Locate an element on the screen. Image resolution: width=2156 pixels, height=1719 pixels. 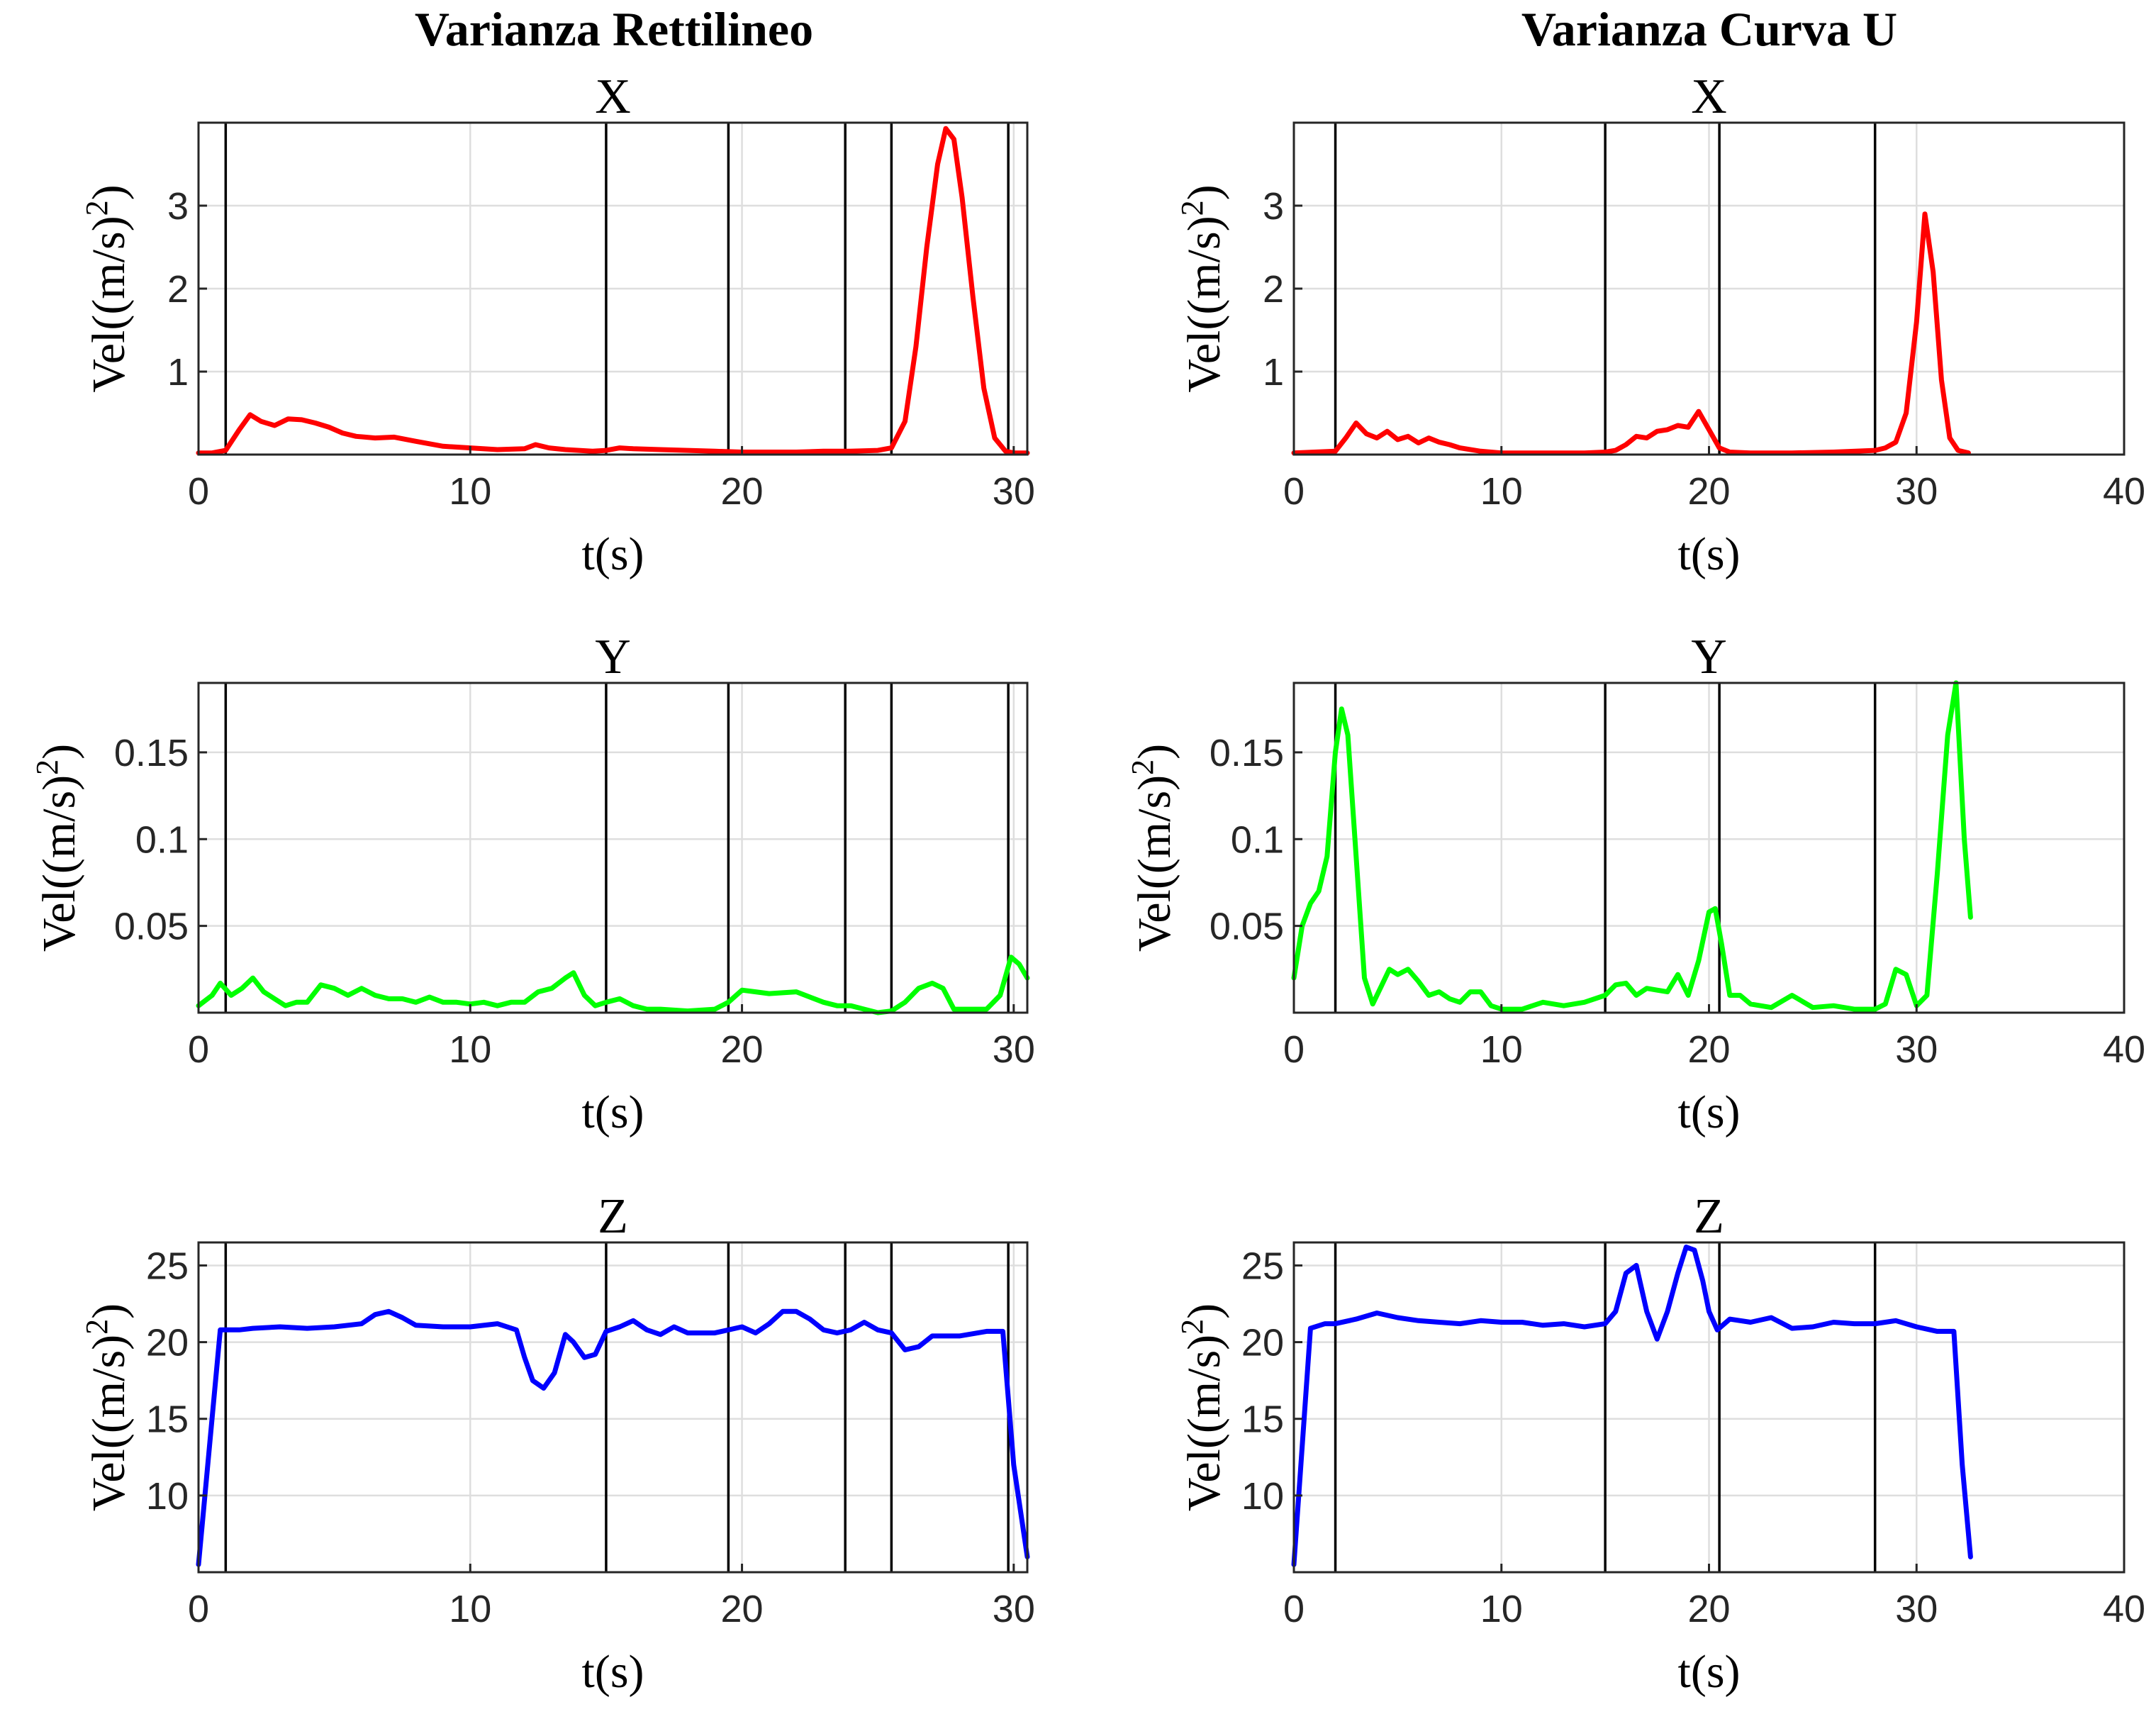
subplot-rett-y: 0 10 20 30 0.05 0.1 0.15 Yt(s) Vel((m/s)2) is located at coordinates (532, 884).